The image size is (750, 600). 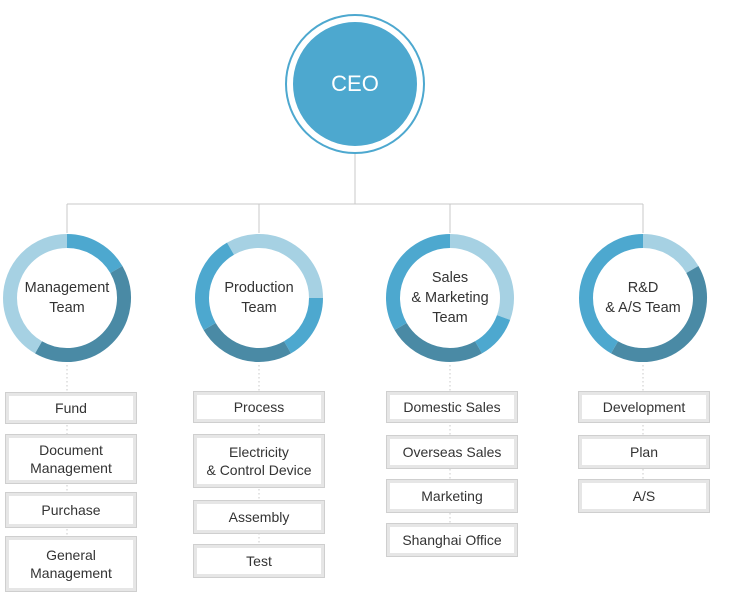 What do you see at coordinates (259, 461) in the screenshot?
I see `department-box: Electricity & Control Device` at bounding box center [259, 461].